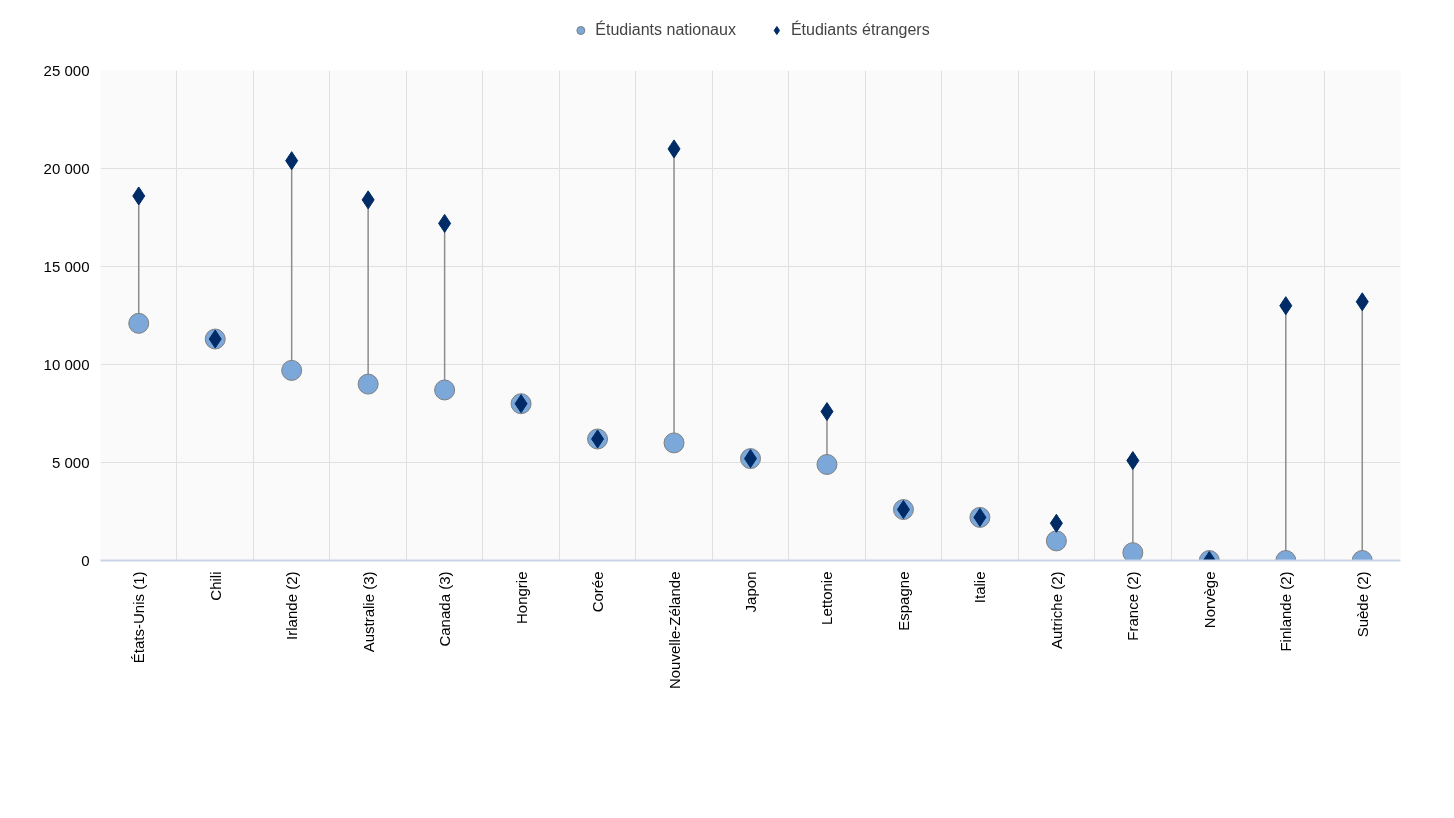  I want to click on y-tick-label: 10 000, so click(66, 364).